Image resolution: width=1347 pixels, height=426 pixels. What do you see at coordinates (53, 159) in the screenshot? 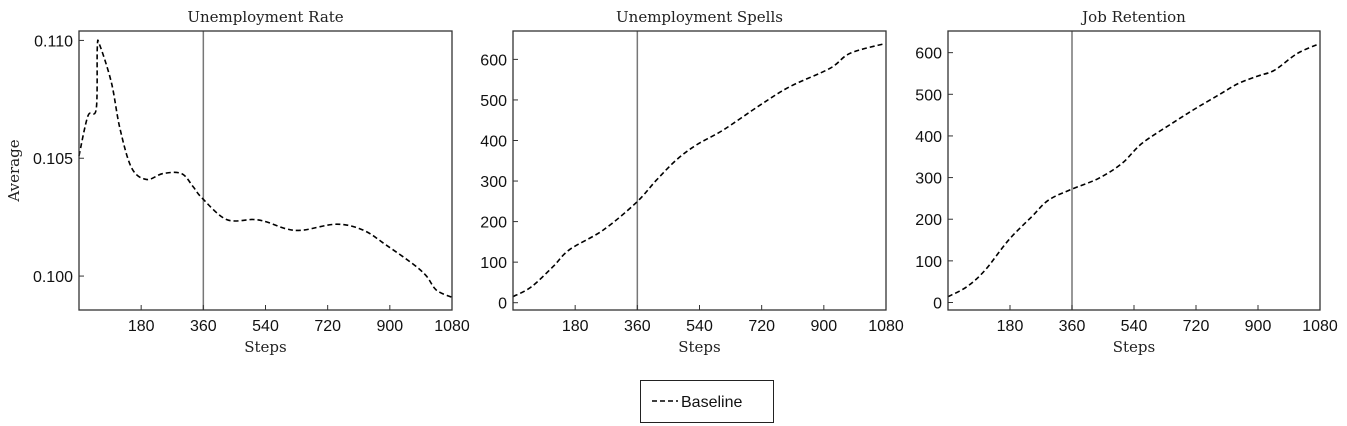
I see `y-tick-label: 0.105` at bounding box center [53, 159].